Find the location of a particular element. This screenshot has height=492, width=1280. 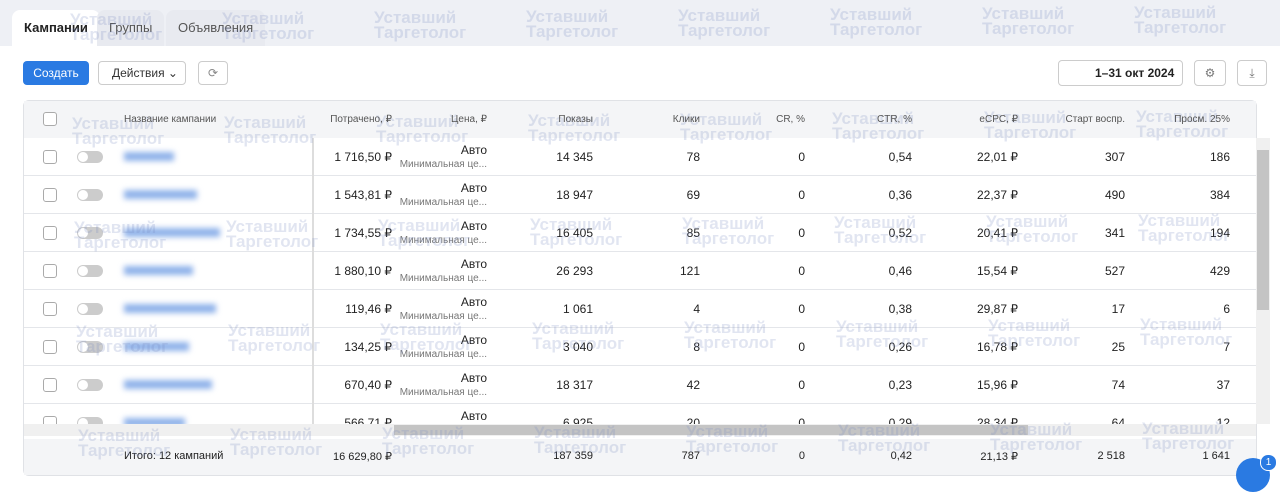

total-cell: Итого: 12 кампаний is located at coordinates (174, 456).